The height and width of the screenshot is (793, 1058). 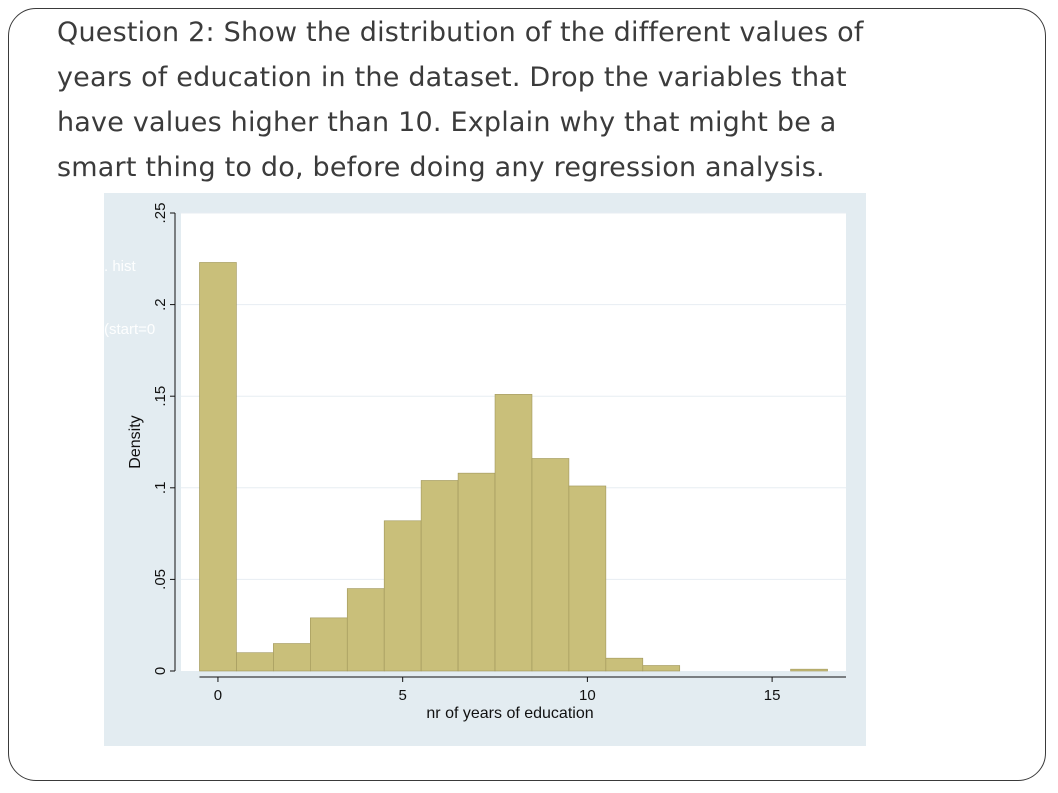 What do you see at coordinates (160, 396) in the screenshot?
I see `y-tick-label-3: .15` at bounding box center [160, 396].